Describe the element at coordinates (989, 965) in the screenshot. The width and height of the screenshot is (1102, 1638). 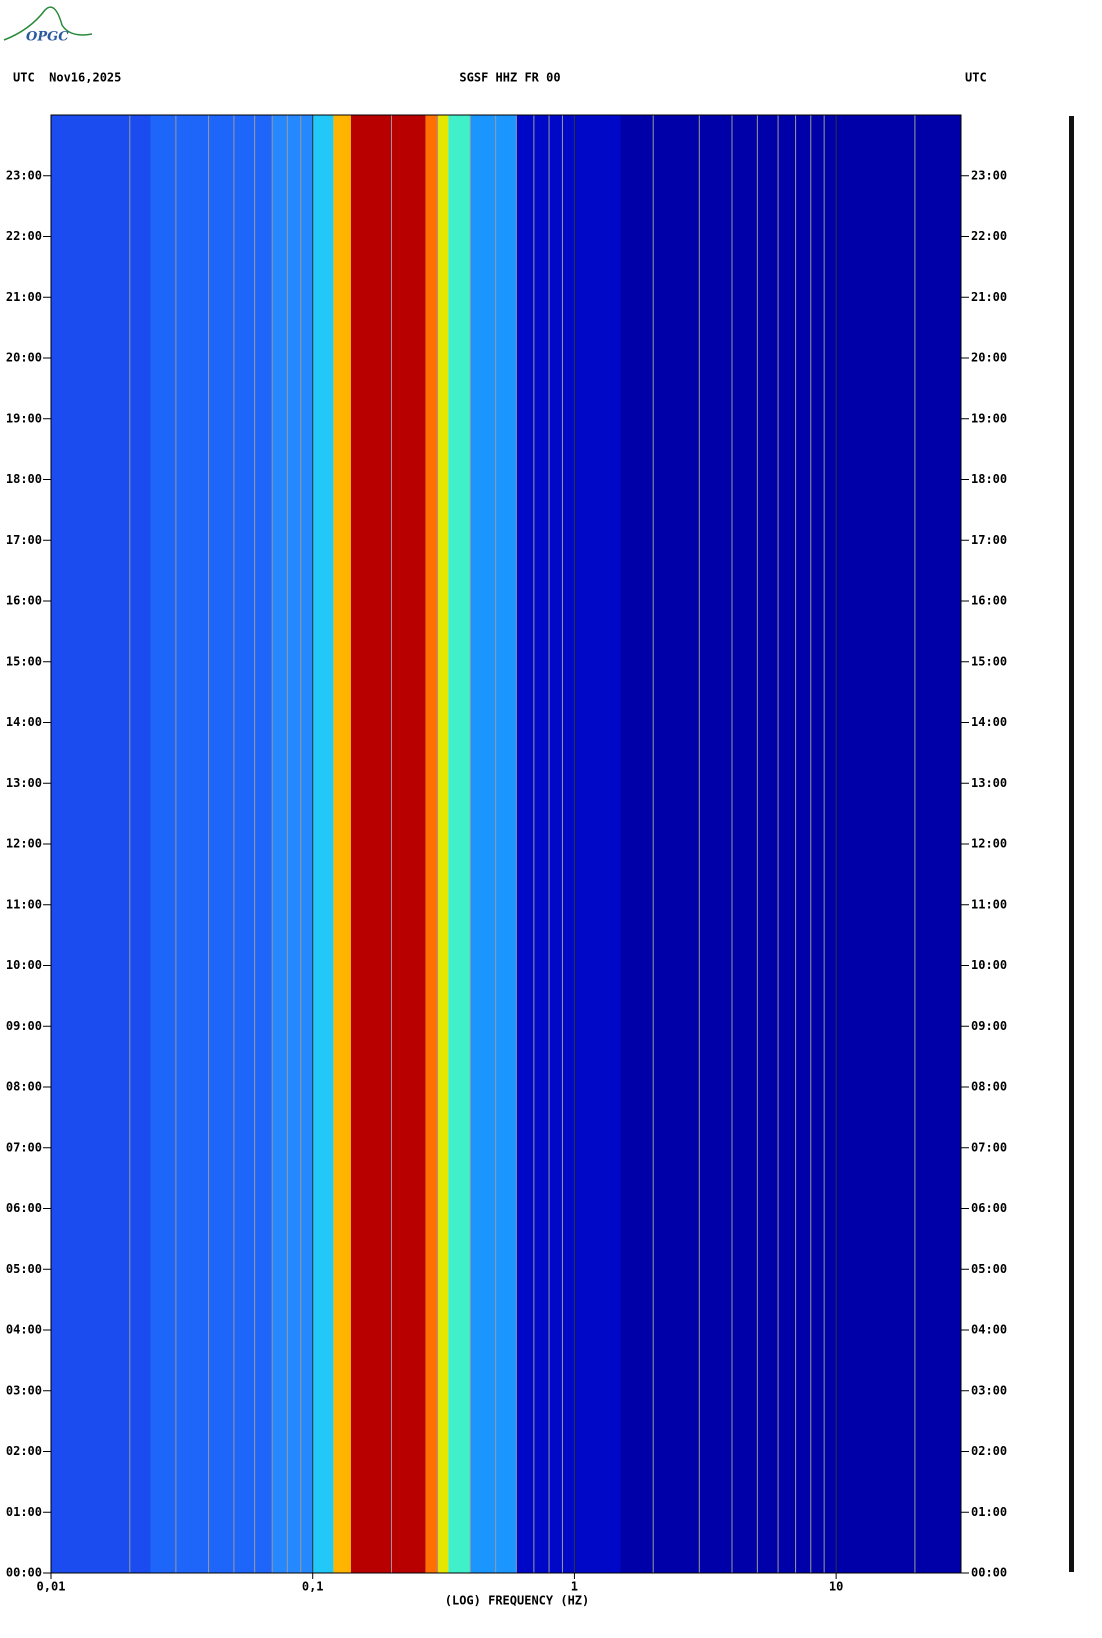
I see `y-tick-label-right: 10:00` at that location.